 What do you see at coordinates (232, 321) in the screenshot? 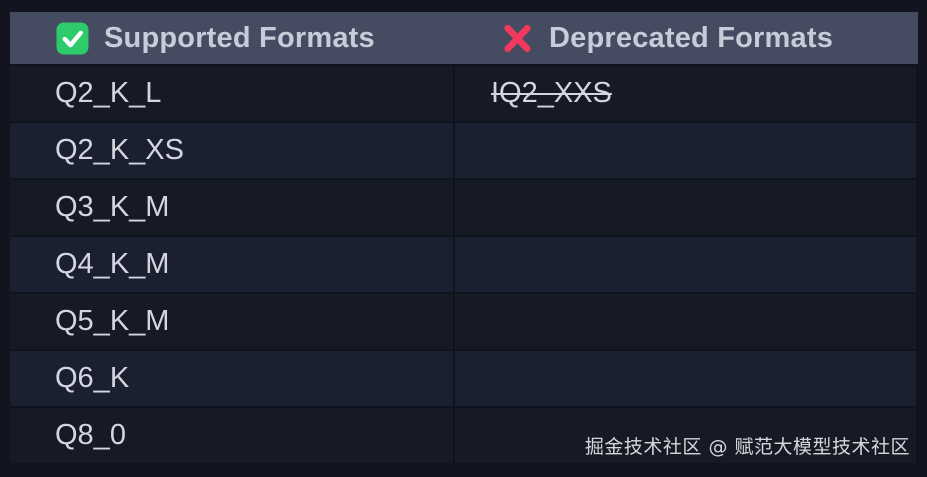
I see `supported-format-cell: Q5_K_M` at bounding box center [232, 321].